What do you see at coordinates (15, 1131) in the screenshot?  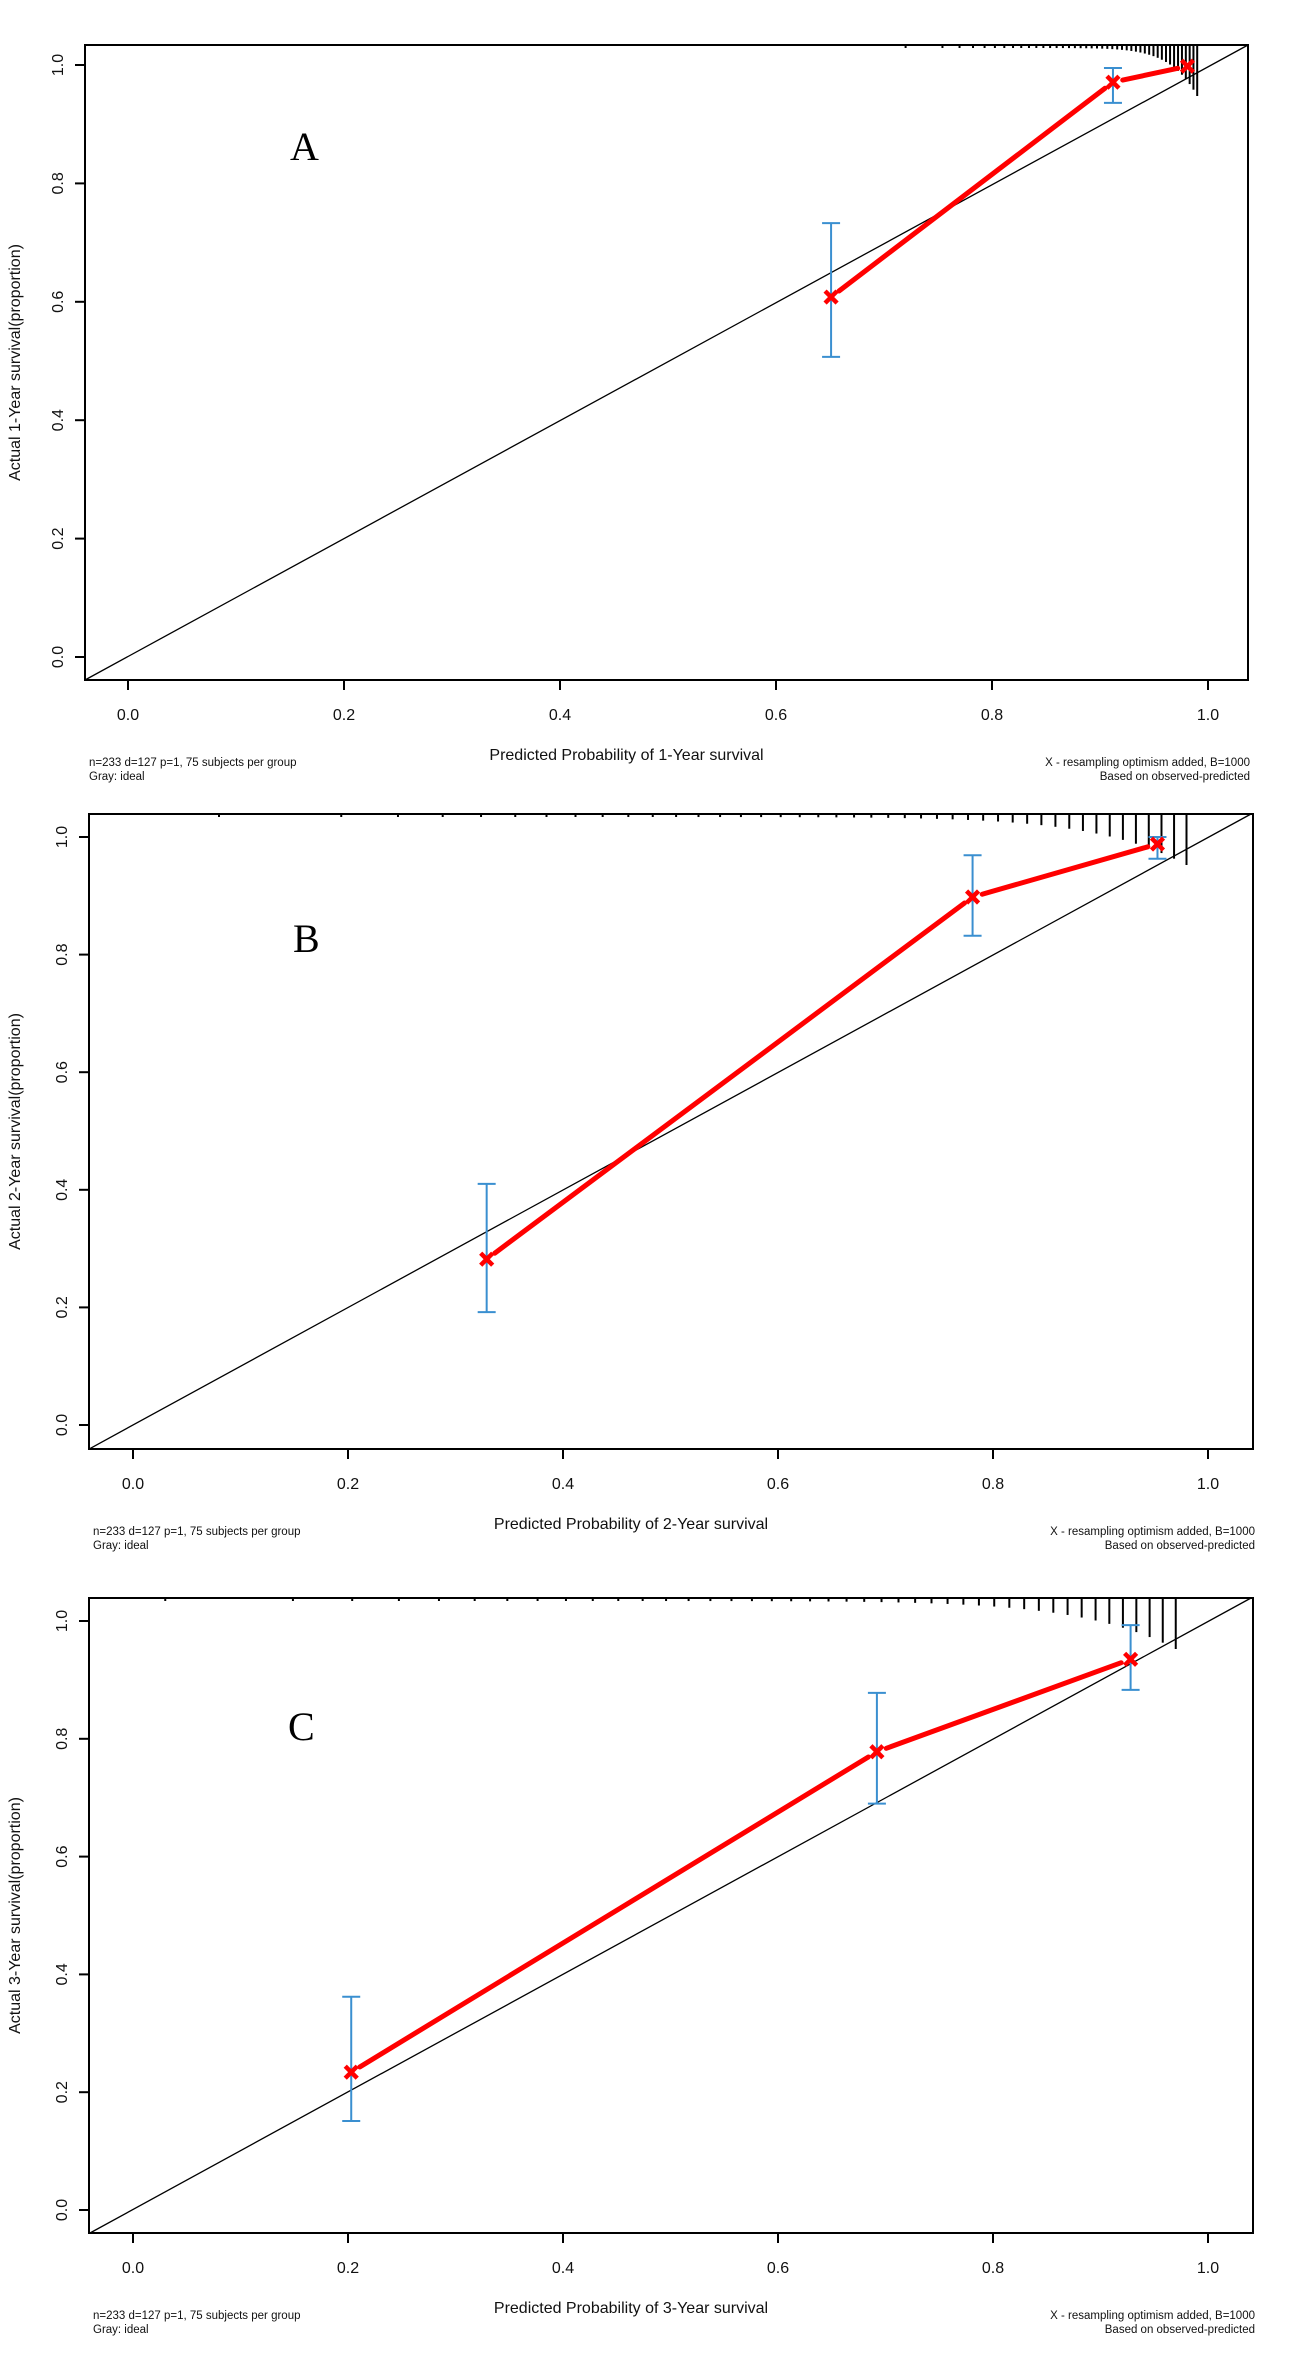 I see `y-axis-title: Actual 2-Year survival(proportion)` at bounding box center [15, 1131].